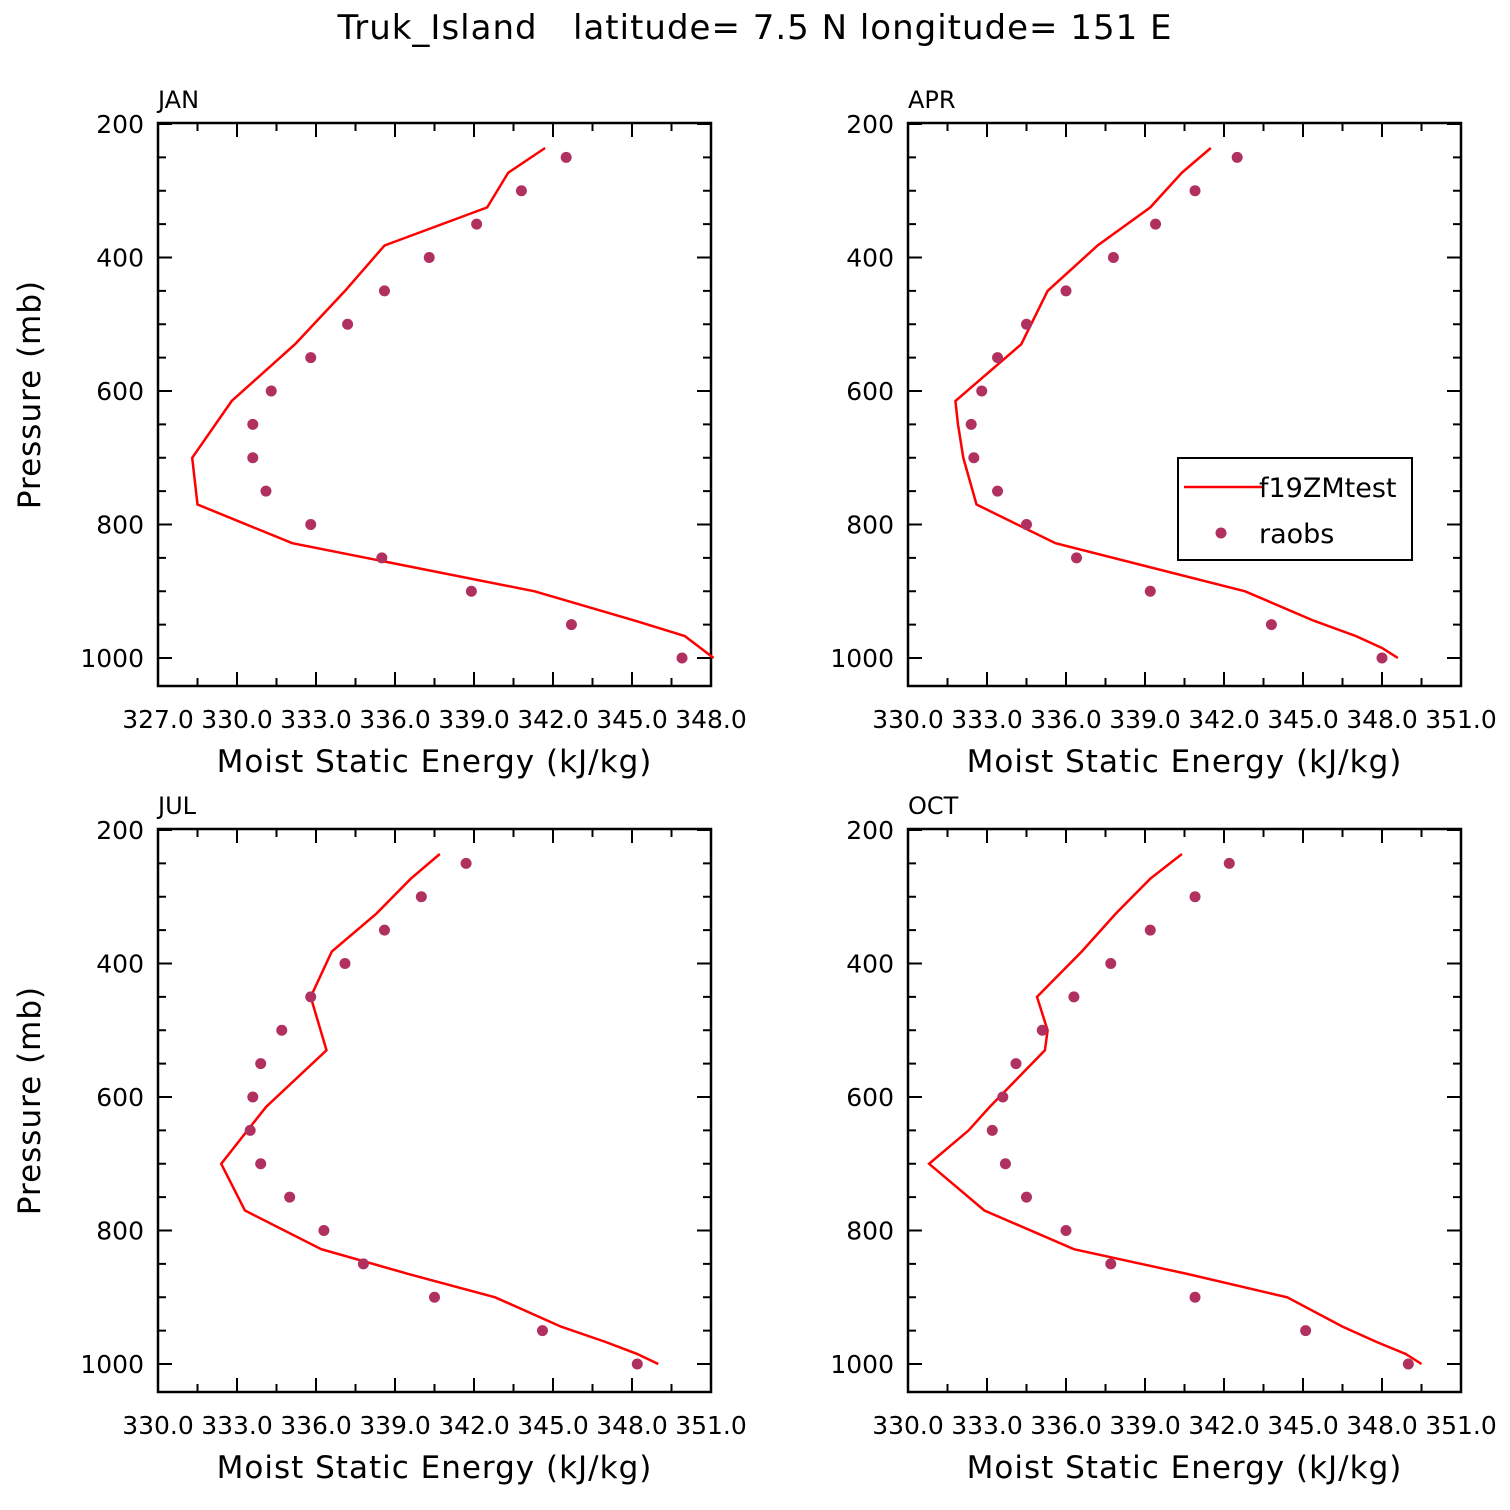  Describe the element at coordinates (862, 1364) in the screenshot. I see `y-tick-label: 1000` at that location.